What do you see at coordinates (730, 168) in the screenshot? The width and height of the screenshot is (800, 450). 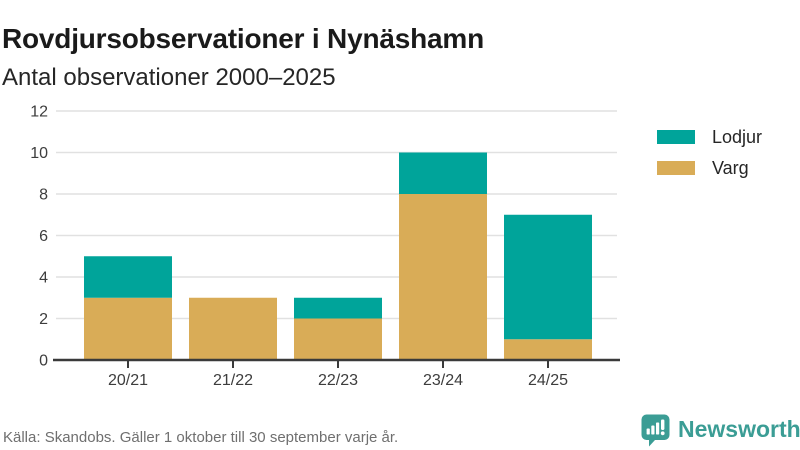 I see `legend-label-varg: Varg` at bounding box center [730, 168].